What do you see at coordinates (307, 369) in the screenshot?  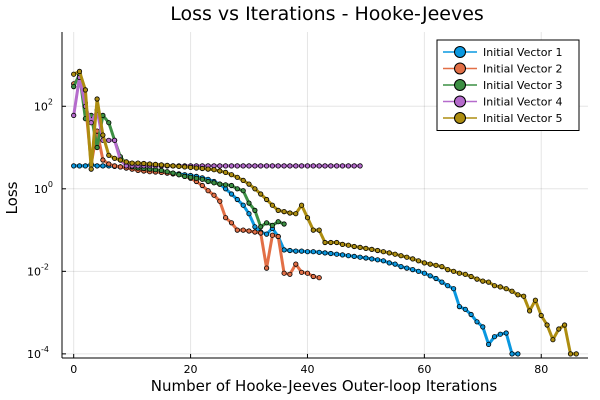 I see `x-tick-label: 40` at bounding box center [307, 369].